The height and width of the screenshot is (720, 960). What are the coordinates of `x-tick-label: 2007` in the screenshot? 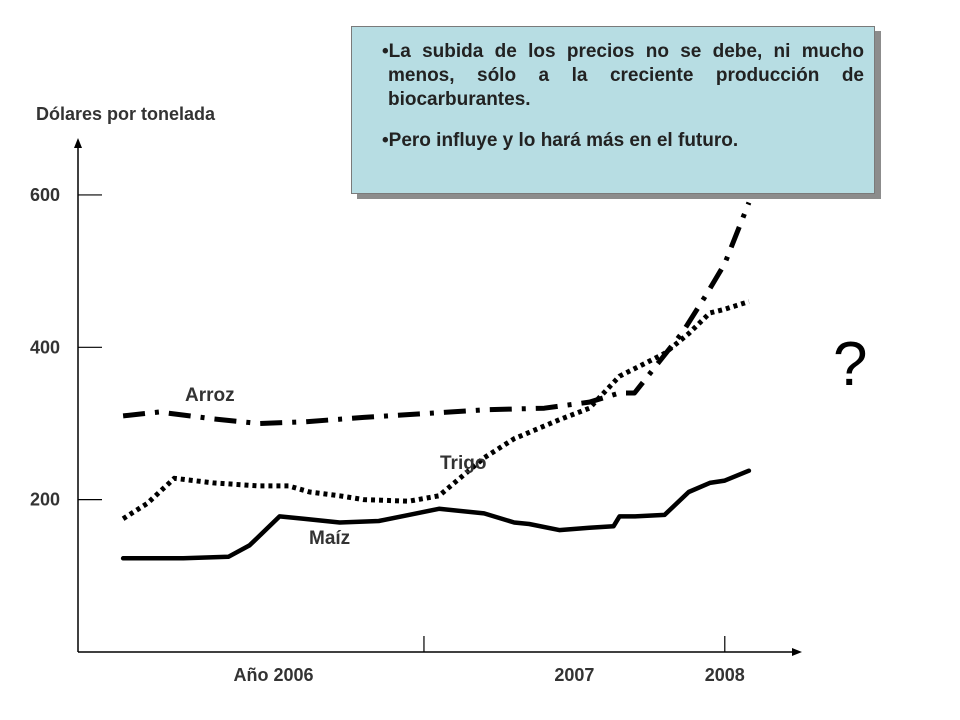 It's located at (574, 675).